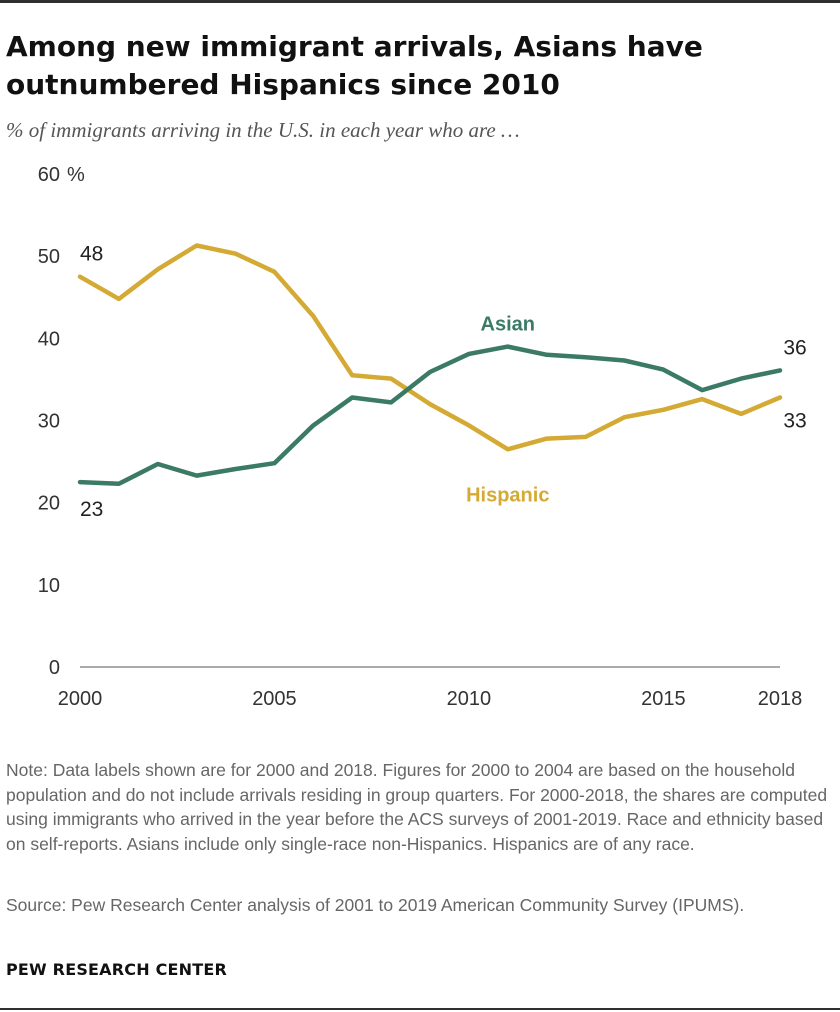 The width and height of the screenshot is (840, 1012). I want to click on bottom-rule, so click(420, 1009).